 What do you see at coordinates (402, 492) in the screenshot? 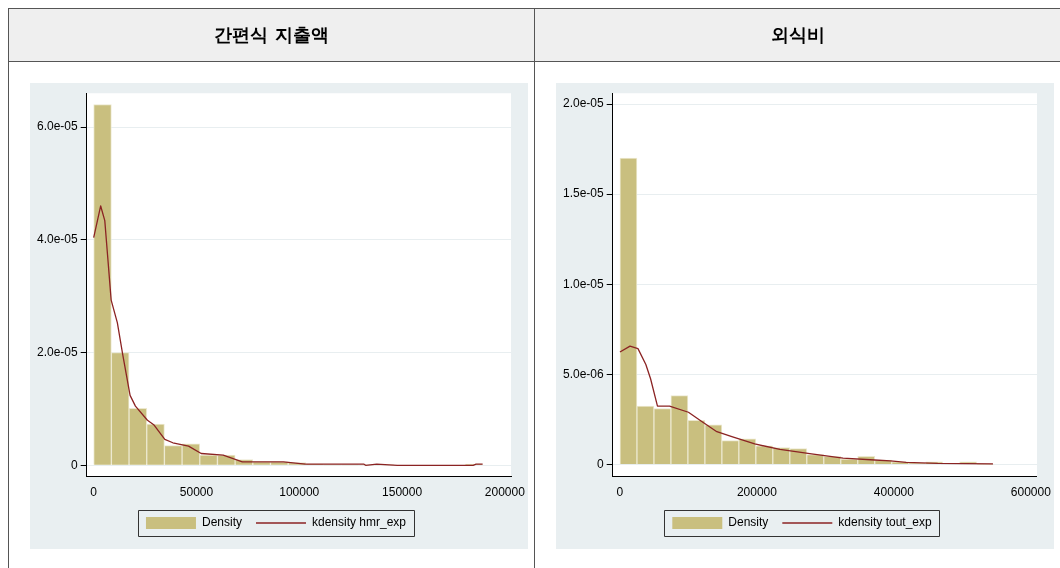
I see `x-tick-label: 150000` at bounding box center [402, 492].